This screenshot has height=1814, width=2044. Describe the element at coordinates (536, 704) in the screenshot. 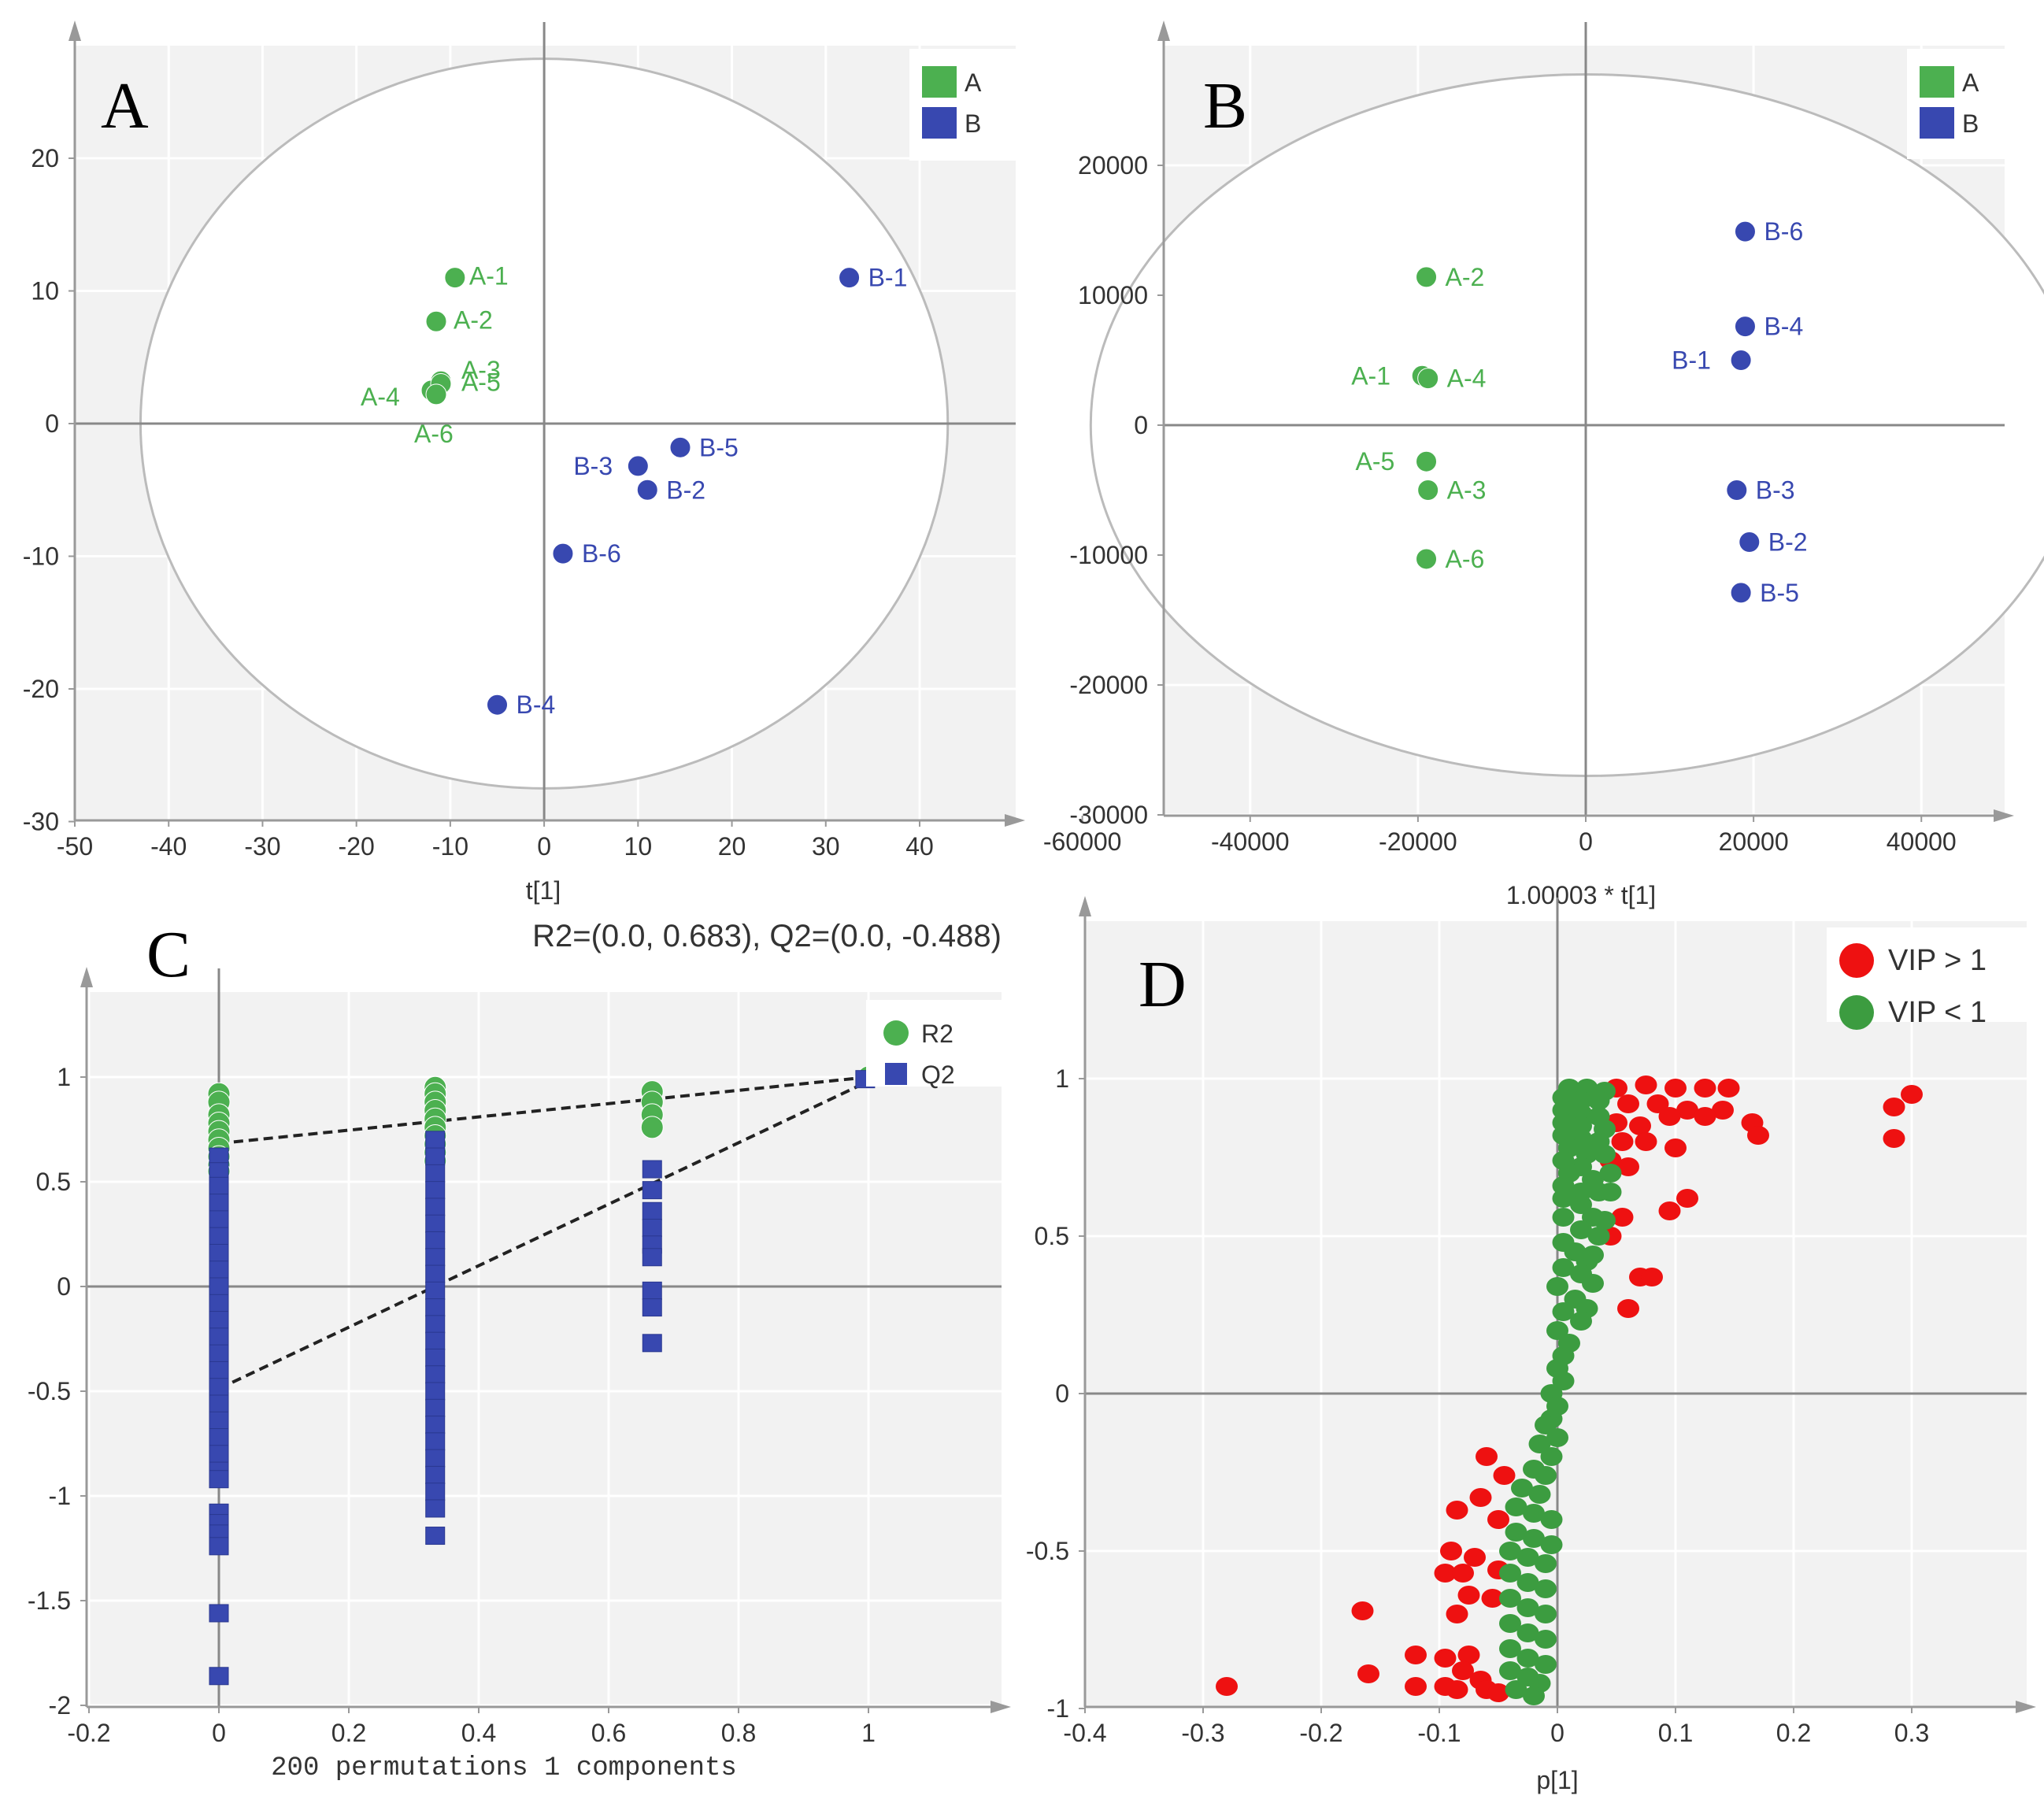

I see `panel-a-point-label: B-4` at that location.